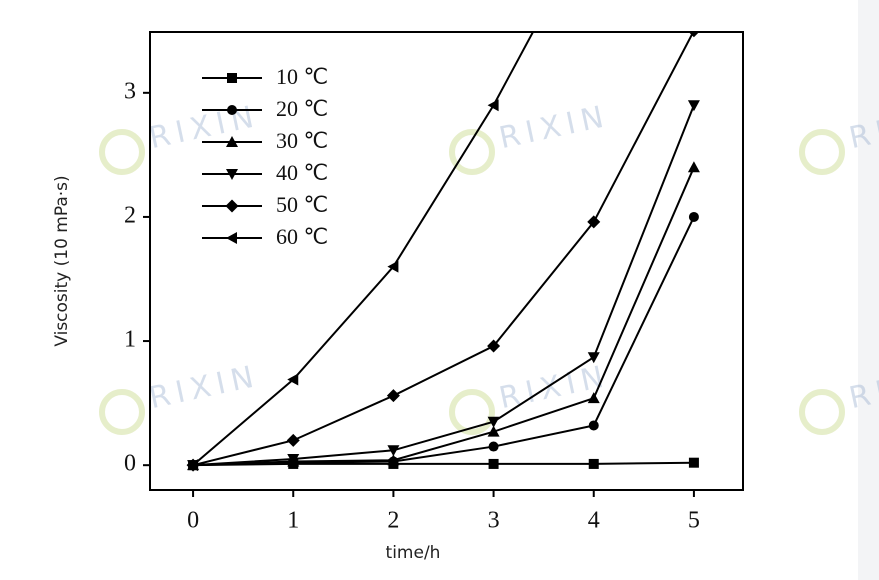 Image resolution: width=879 pixels, height=580 pixels. What do you see at coordinates (193, 521) in the screenshot?
I see `x-tick-label: 0` at bounding box center [193, 521].